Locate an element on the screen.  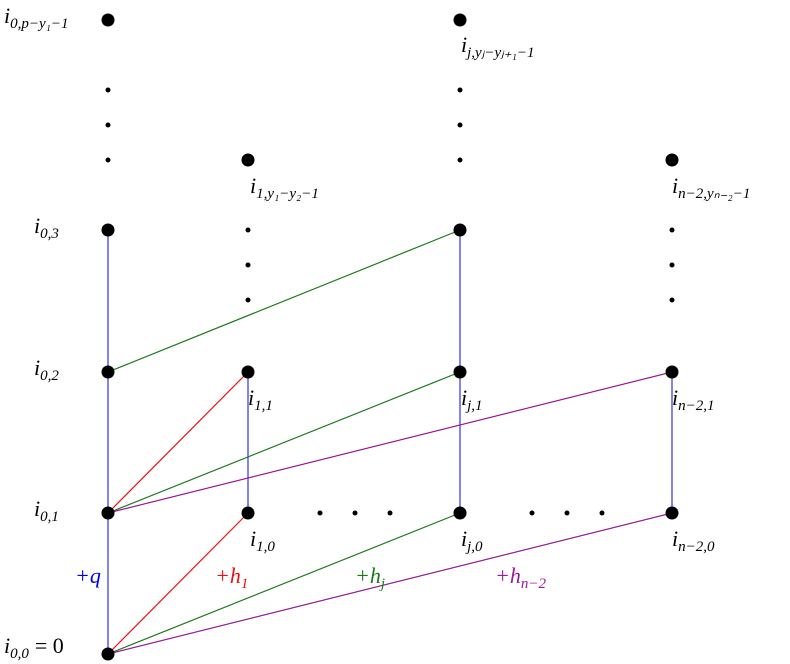
node-label: i0,3 is located at coordinates (46, 227).